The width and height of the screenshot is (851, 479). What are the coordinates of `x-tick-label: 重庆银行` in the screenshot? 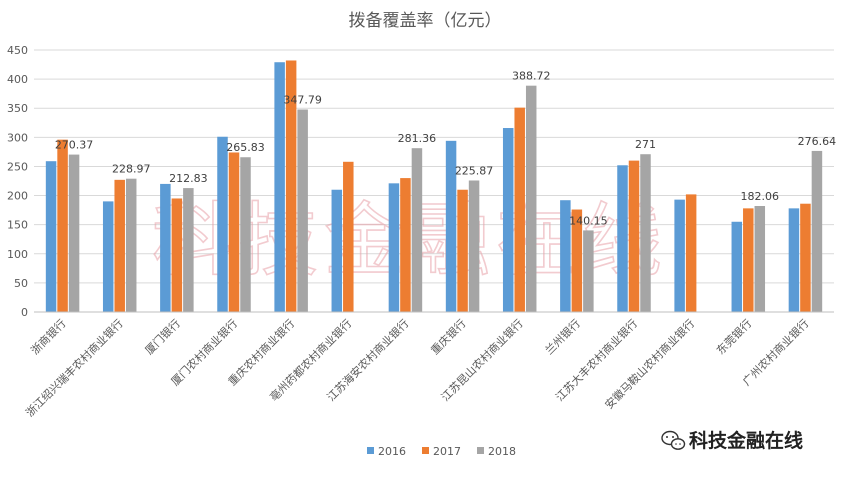 It's located at (448, 336).